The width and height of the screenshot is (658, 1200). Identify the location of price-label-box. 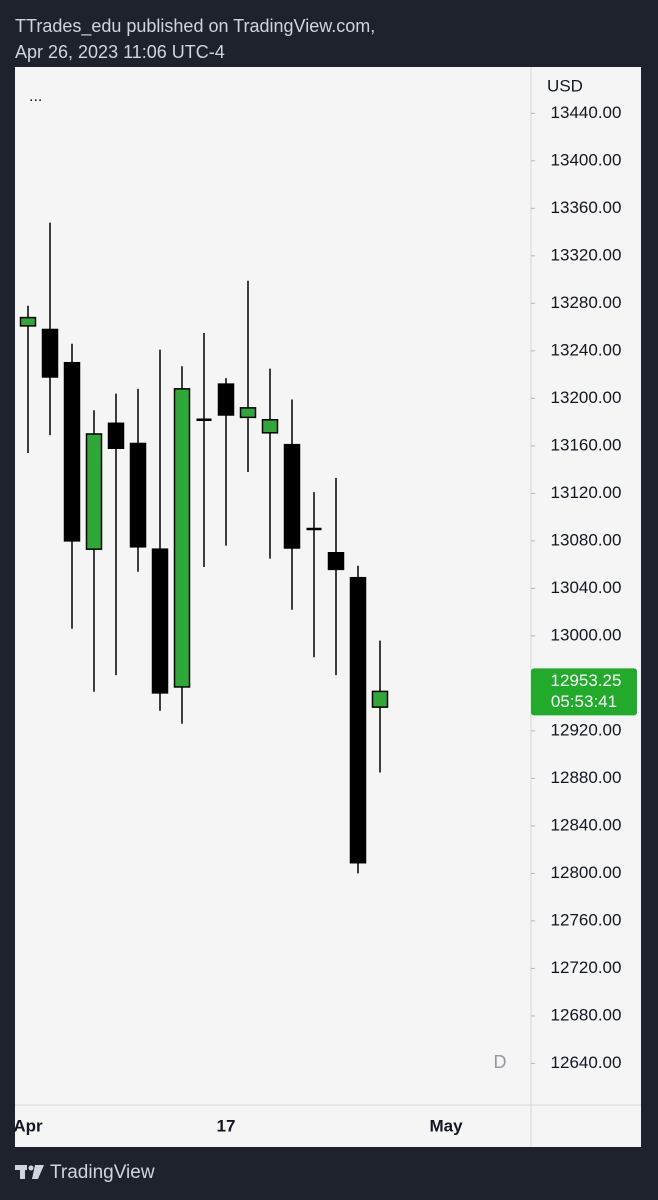
(584, 692).